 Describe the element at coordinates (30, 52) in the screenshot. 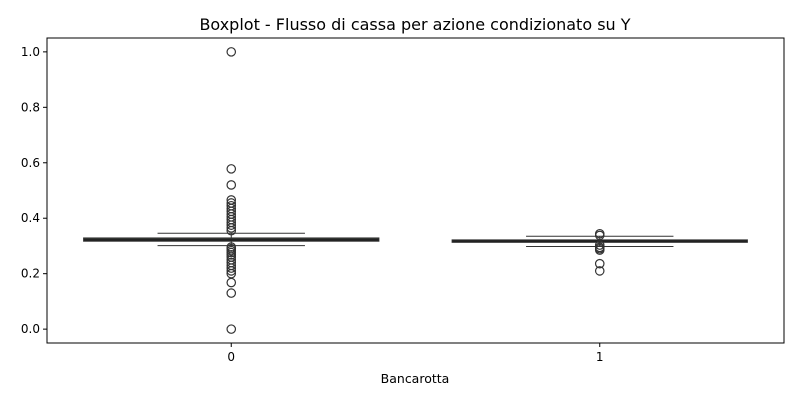

I see `y-tick-label: 1.0` at that location.